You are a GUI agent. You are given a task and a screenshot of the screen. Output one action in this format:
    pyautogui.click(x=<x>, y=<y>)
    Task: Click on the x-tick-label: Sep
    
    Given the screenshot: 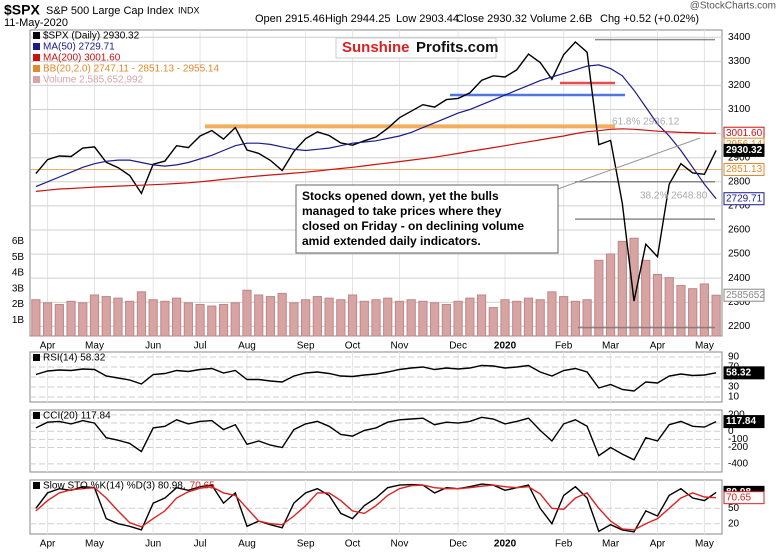 What is the action you would take?
    pyautogui.click(x=306, y=346)
    